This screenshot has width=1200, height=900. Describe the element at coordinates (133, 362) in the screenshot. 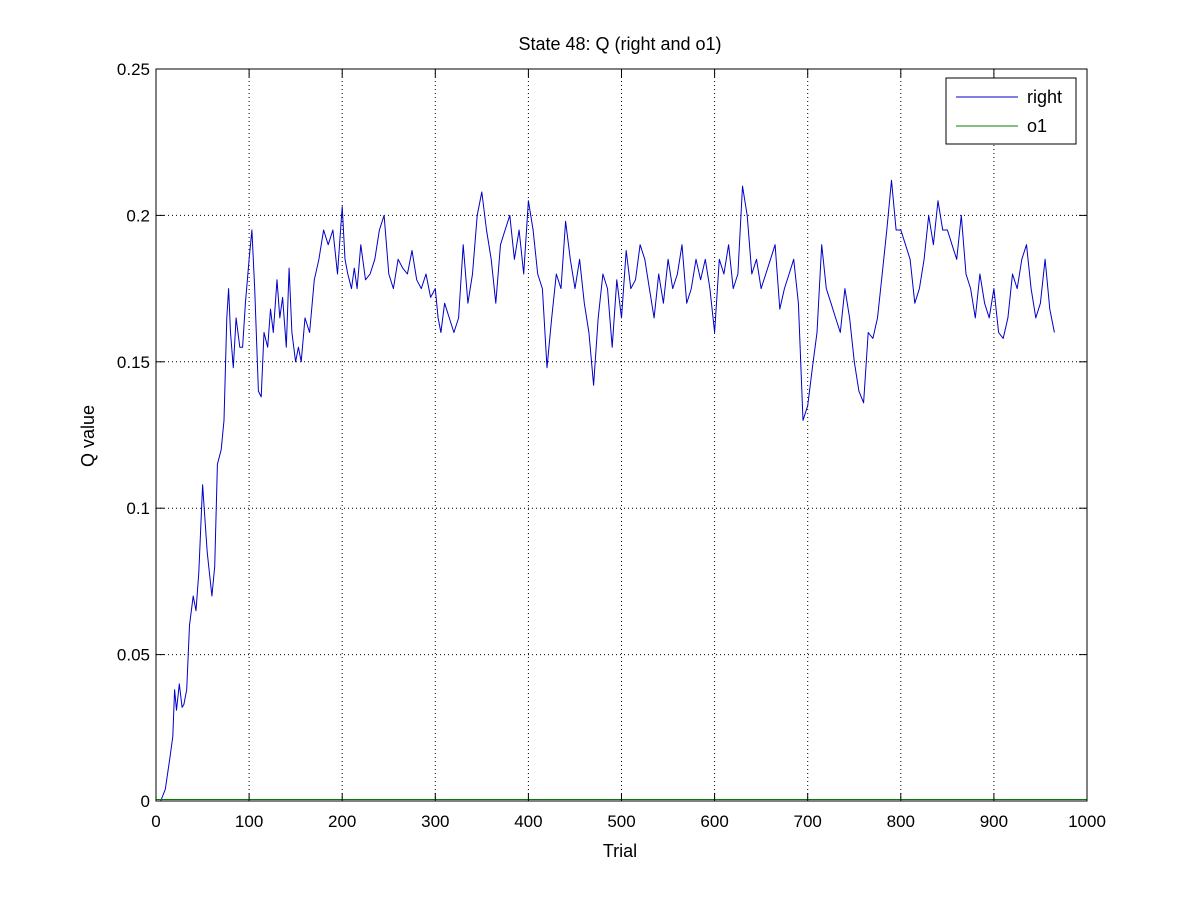

I see `y-tick-label: 0.15` at that location.